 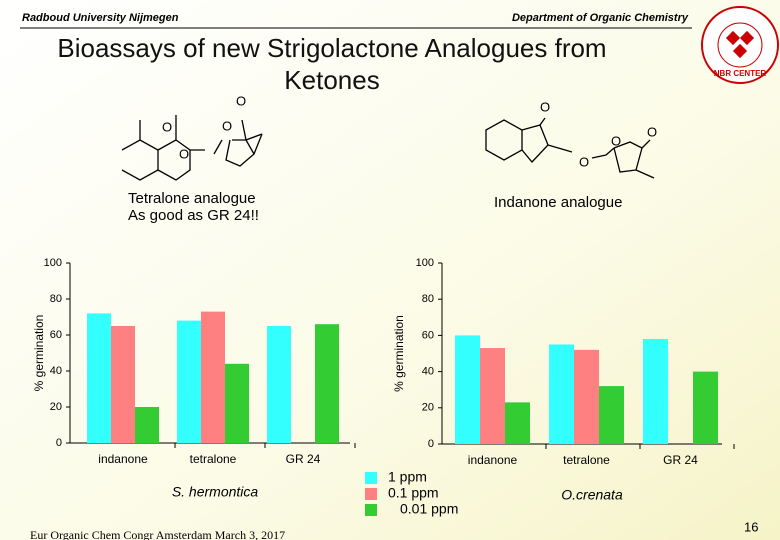 I want to click on page-number: 16, so click(x=751, y=526).